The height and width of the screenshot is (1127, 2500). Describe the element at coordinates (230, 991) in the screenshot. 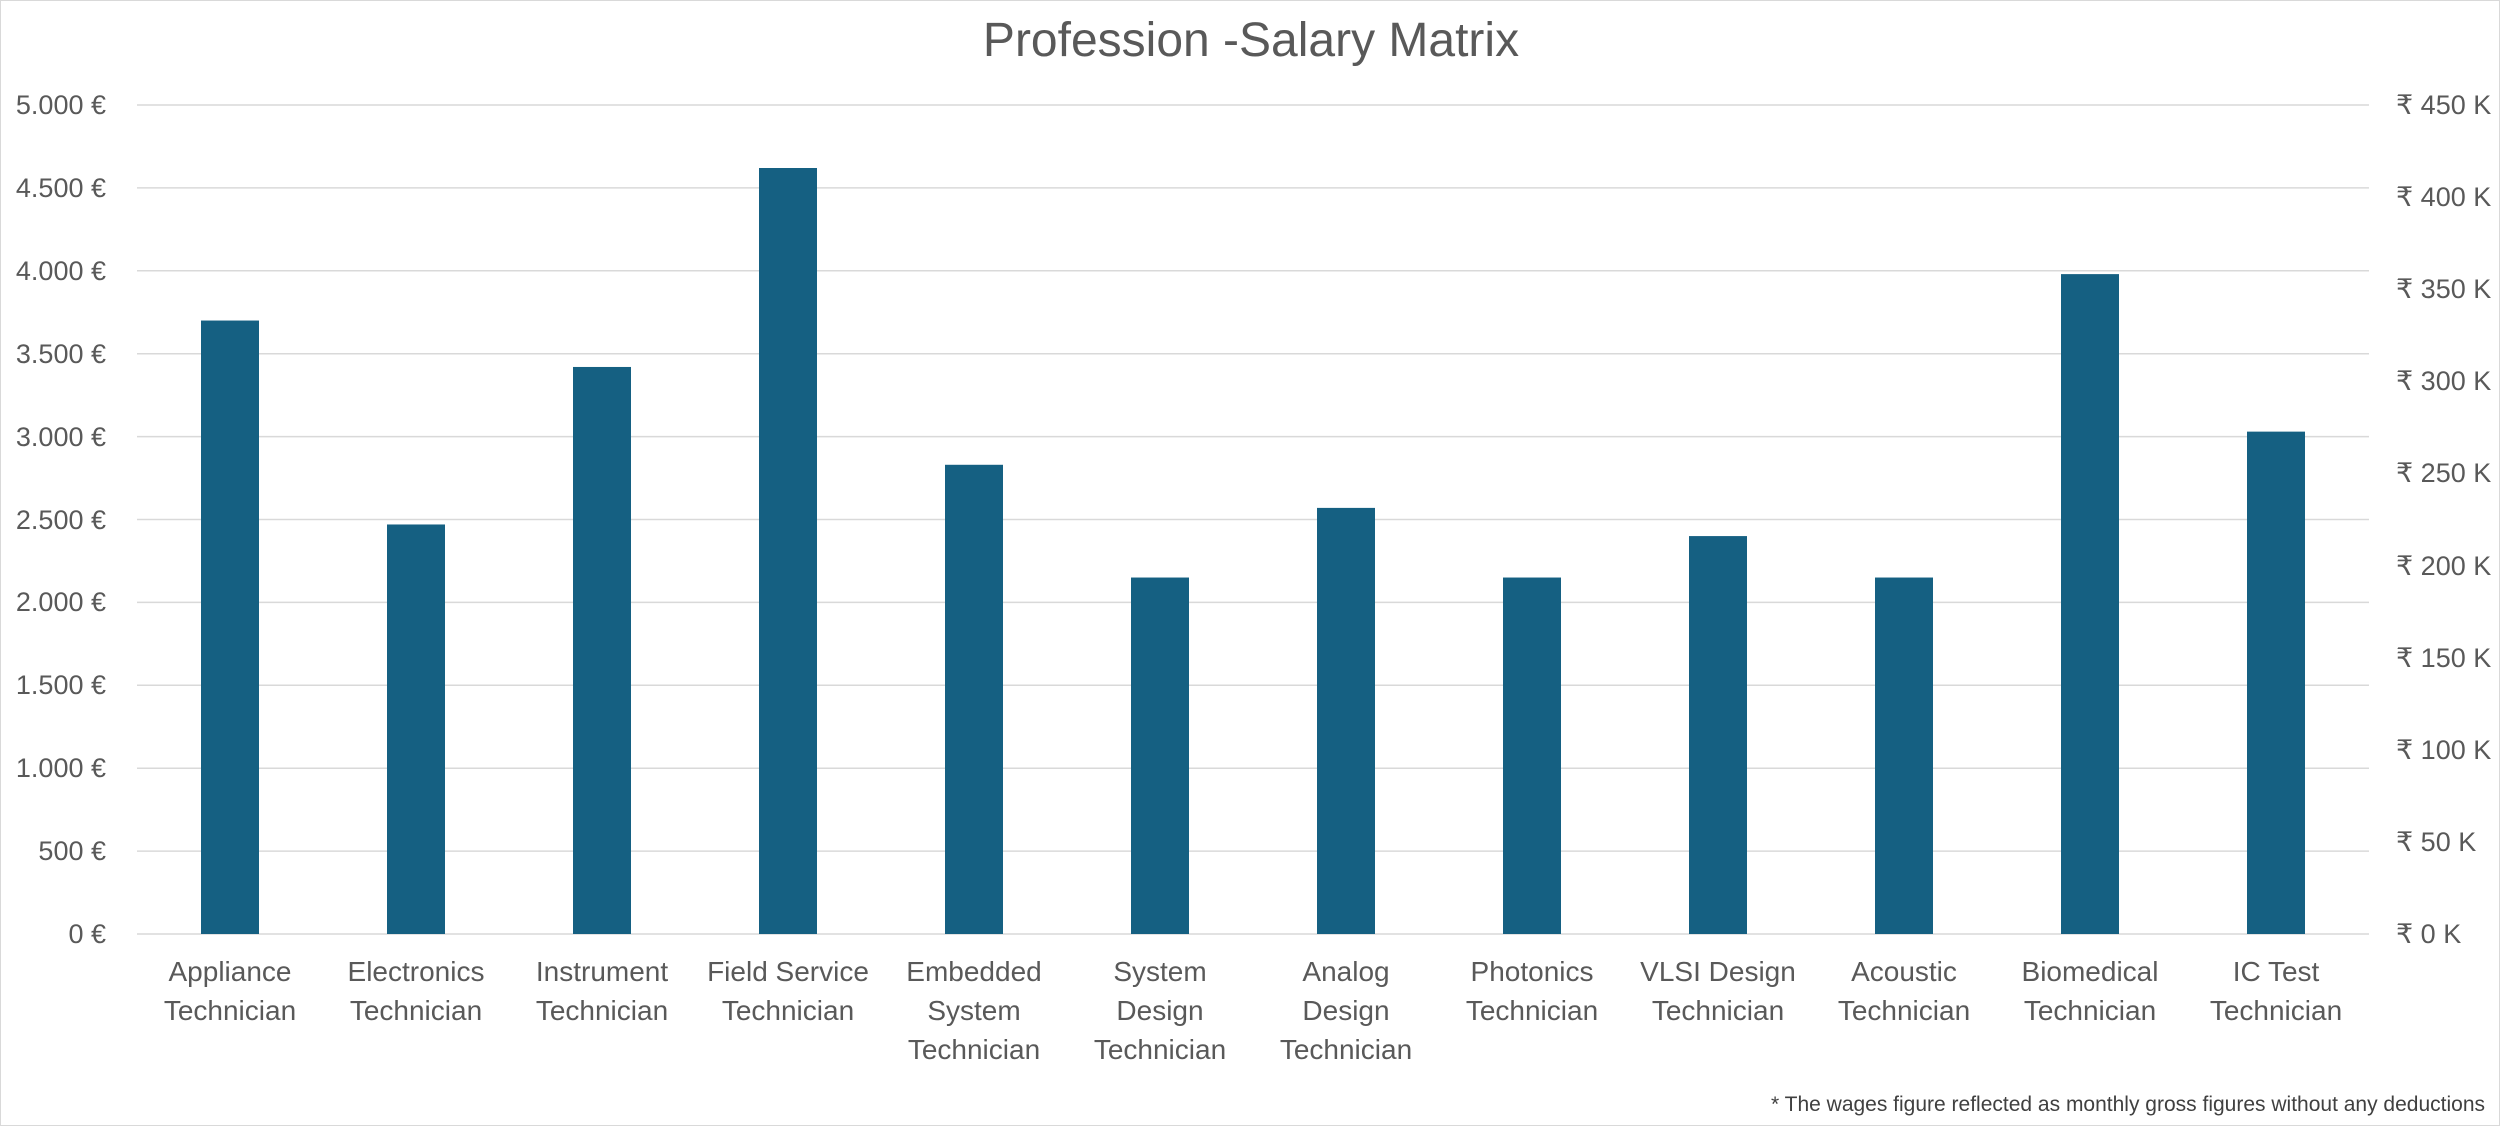

I see `x-tick-label: Appliance Technician` at that location.